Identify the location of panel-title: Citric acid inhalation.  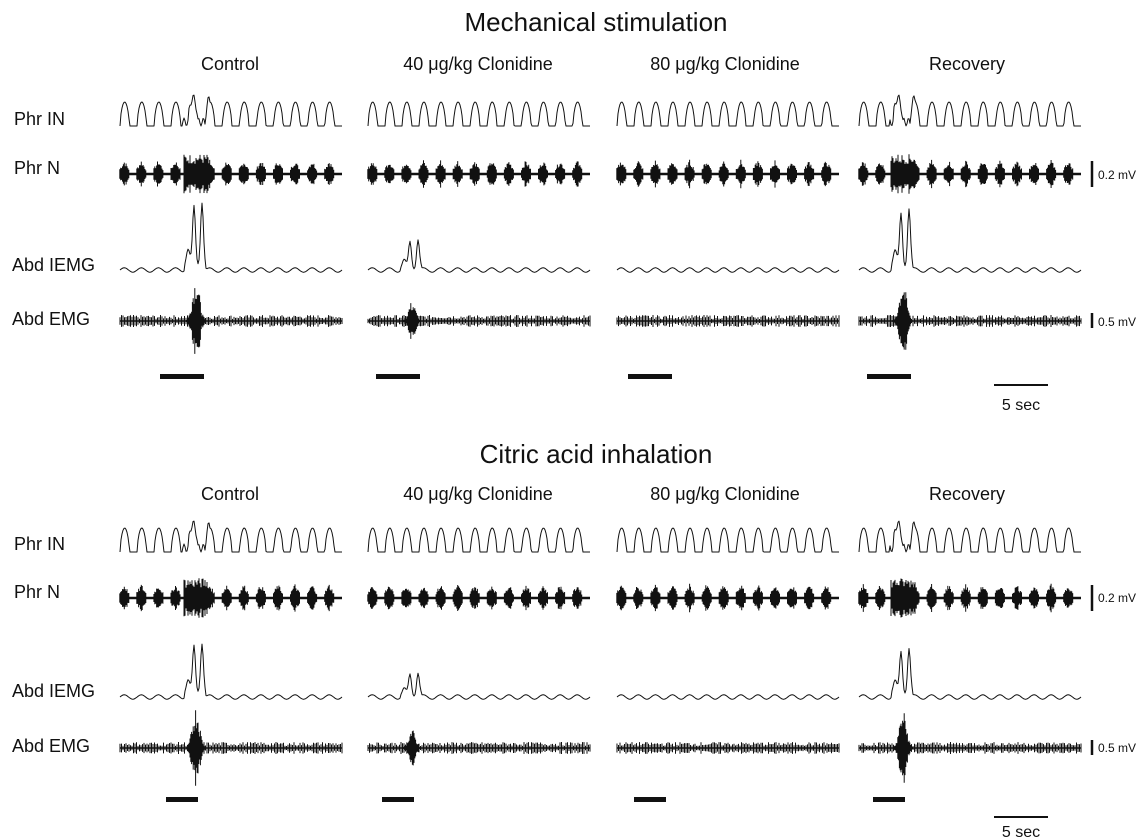
(596, 454).